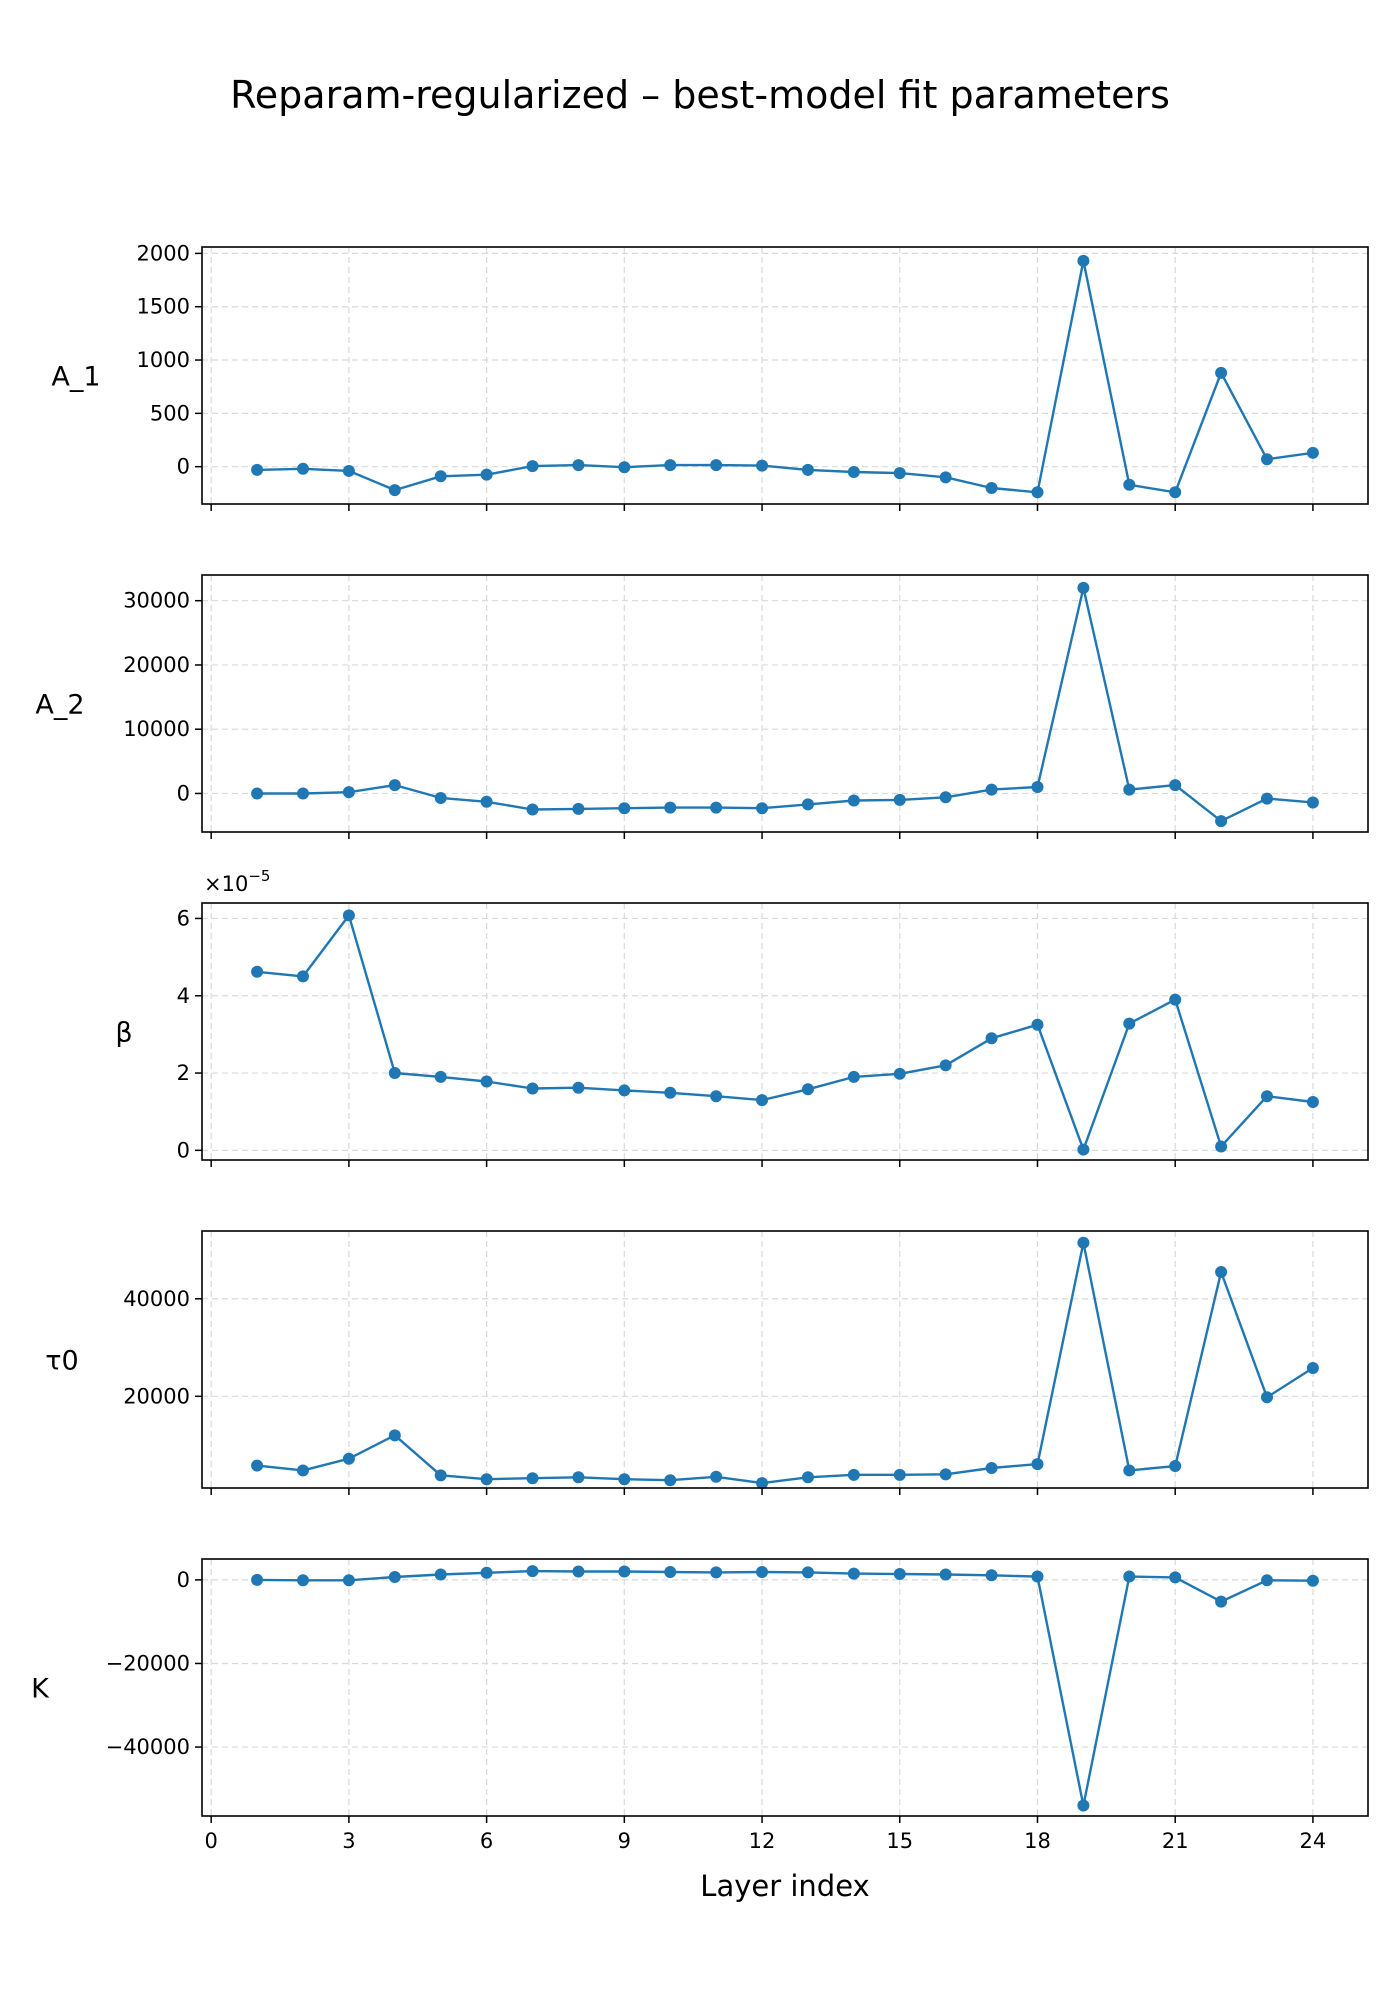 The width and height of the screenshot is (1400, 2000). What do you see at coordinates (156, 601) in the screenshot?
I see `y-tick-label: 30000` at bounding box center [156, 601].